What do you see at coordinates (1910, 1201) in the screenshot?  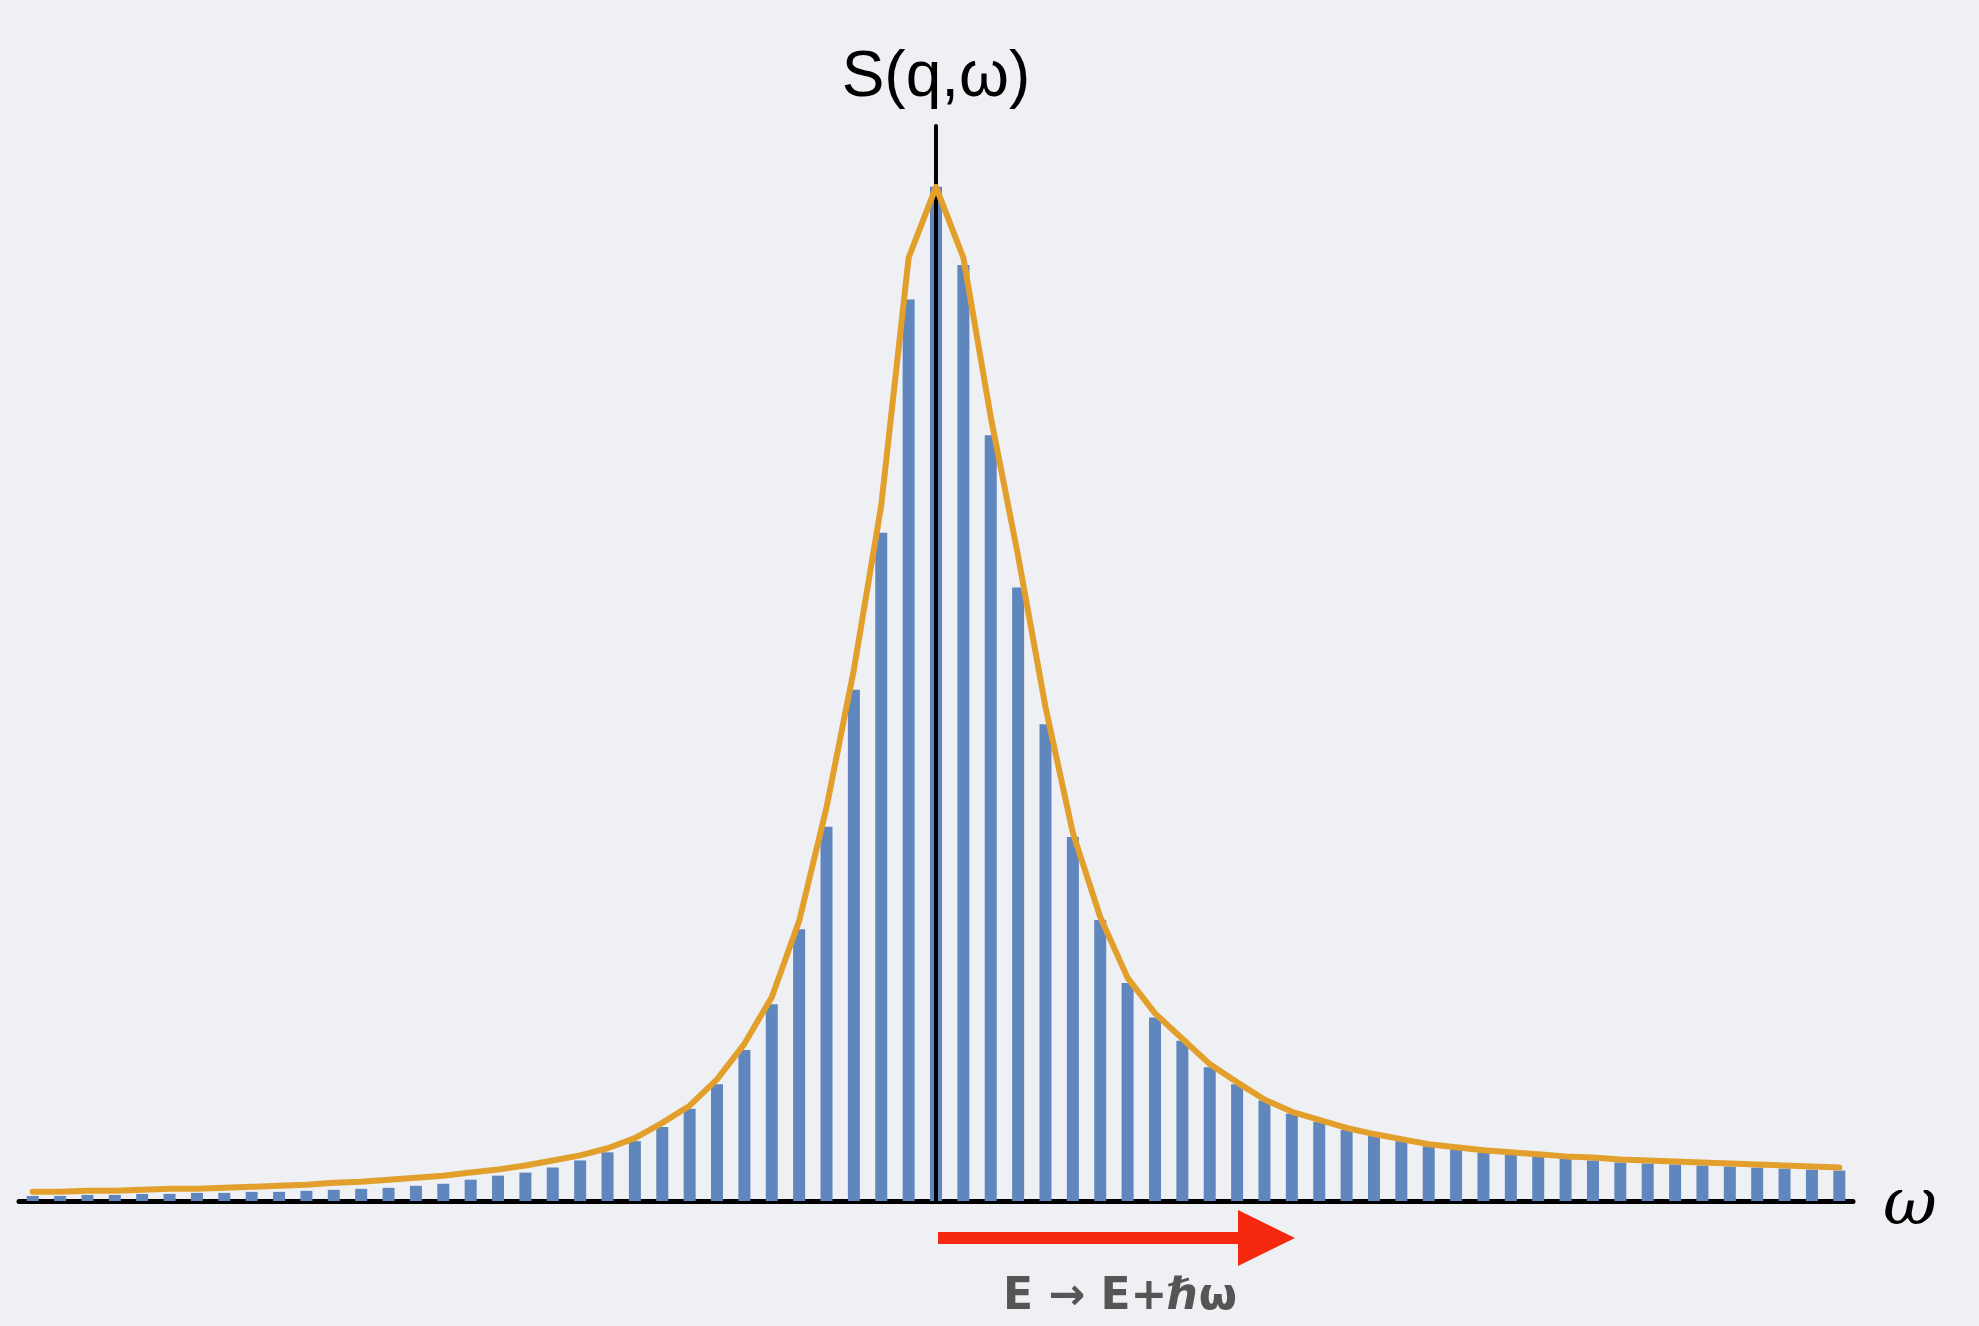 I see `x-axis-title: ω` at bounding box center [1910, 1201].